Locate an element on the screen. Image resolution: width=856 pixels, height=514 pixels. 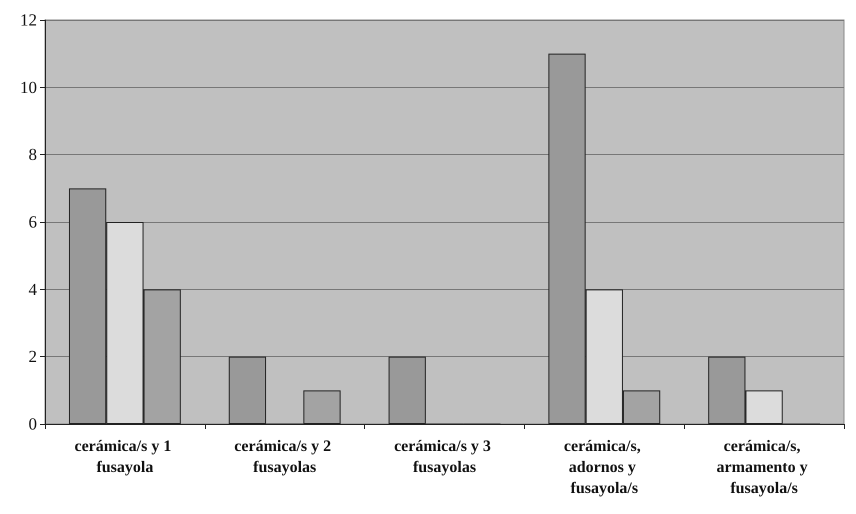
x-tick-label: cerámica/s y 2 fusayolas is located at coordinates (285, 457).